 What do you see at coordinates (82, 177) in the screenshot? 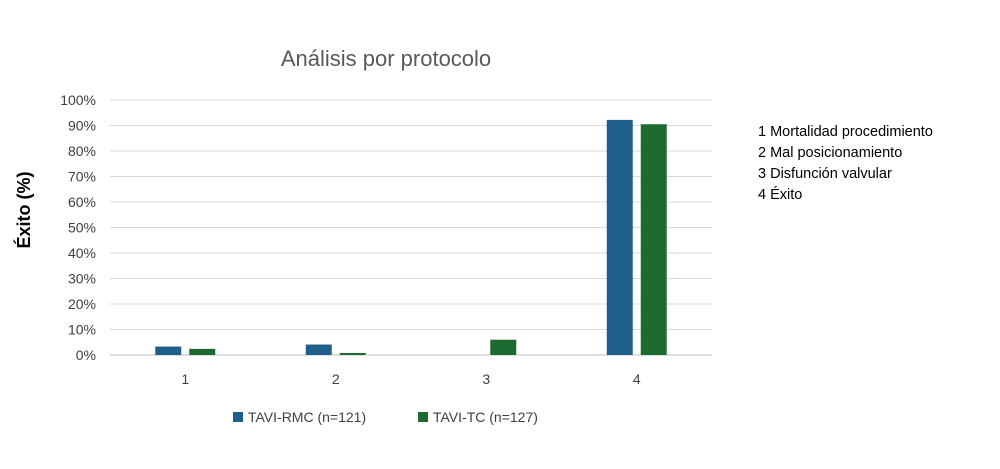
I see `y-tick-label: 70%` at bounding box center [82, 177].